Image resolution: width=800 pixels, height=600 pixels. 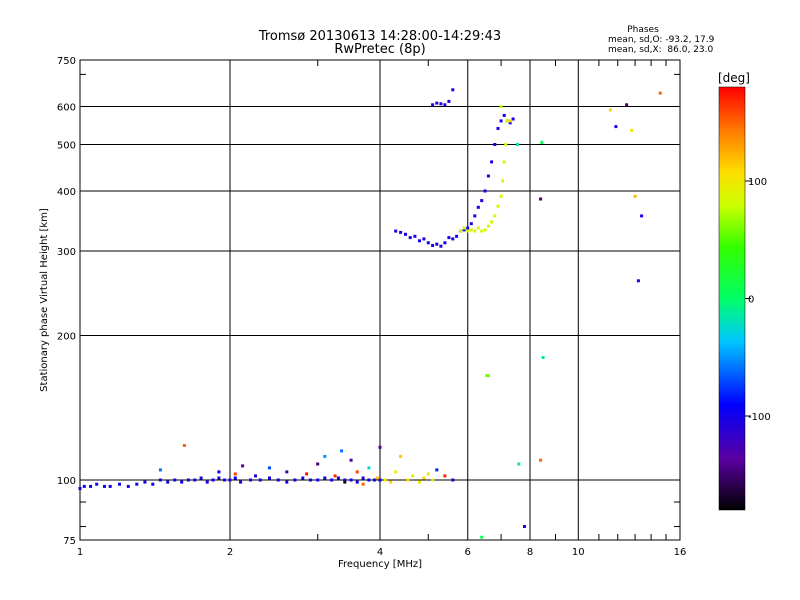 What do you see at coordinates (680, 552) in the screenshot?
I see `x-tick-label: 16` at bounding box center [680, 552].